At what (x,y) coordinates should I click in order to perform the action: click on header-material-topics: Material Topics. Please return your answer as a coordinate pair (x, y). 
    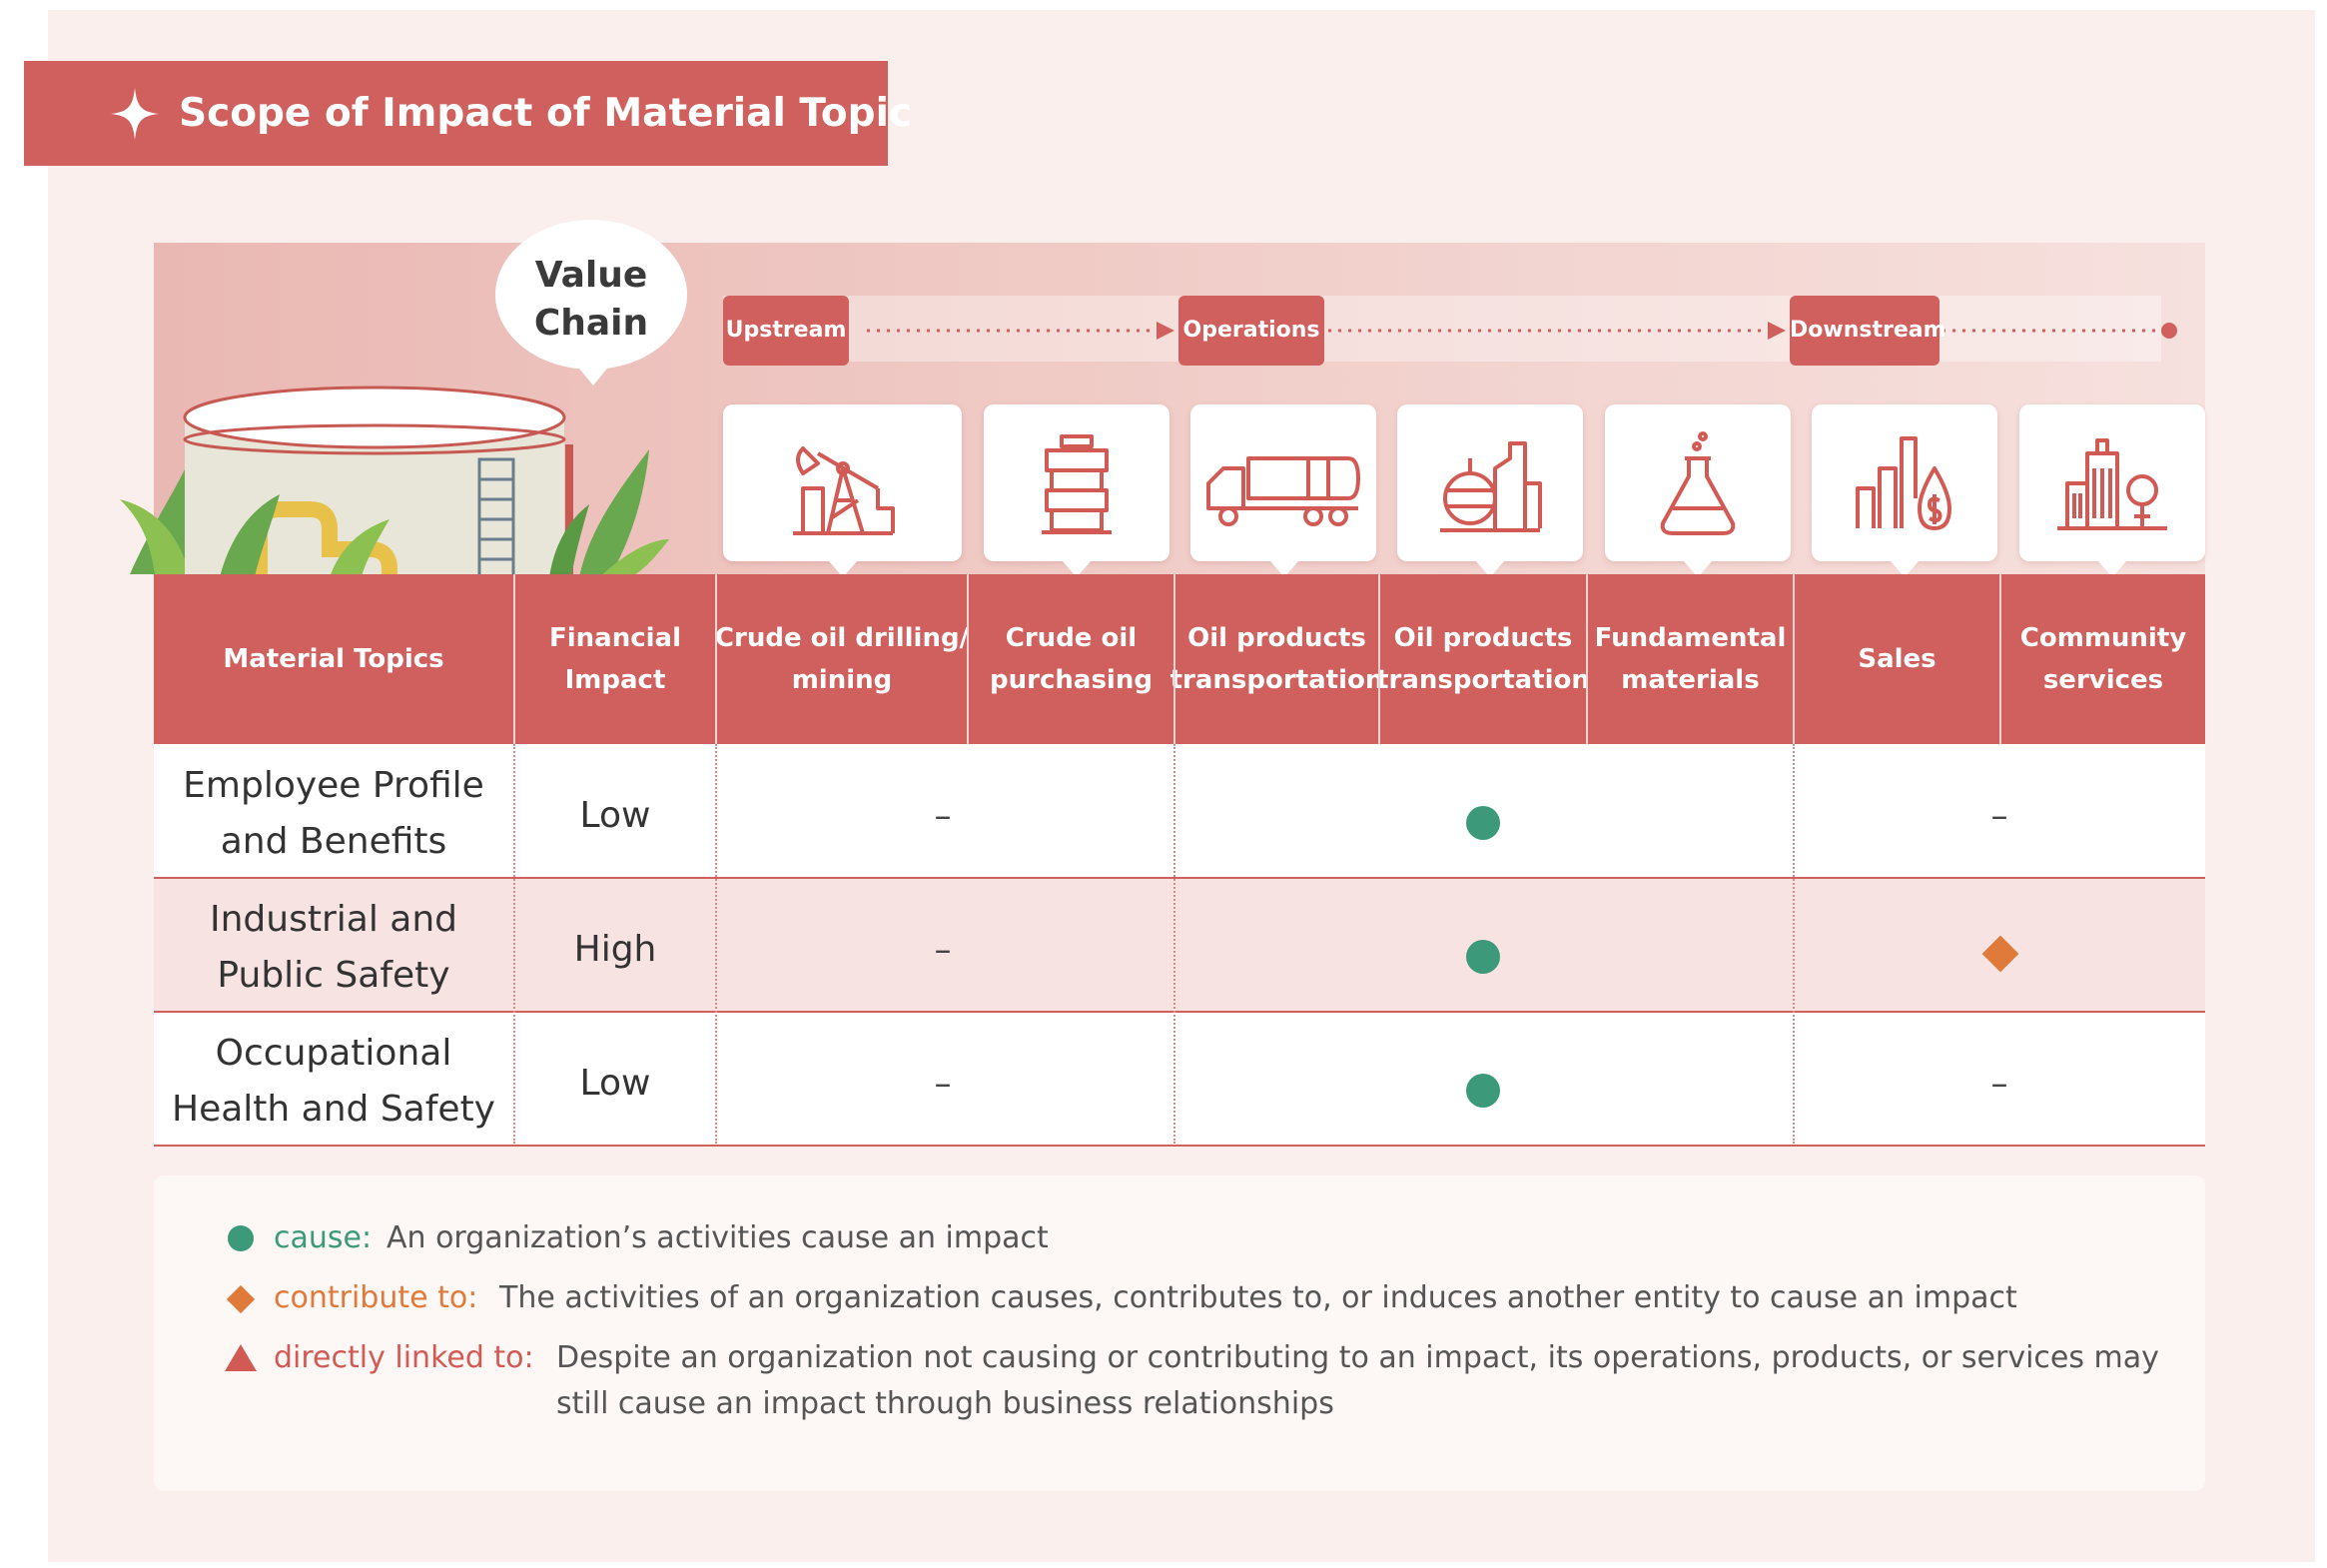
    Looking at the image, I should click on (333, 659).